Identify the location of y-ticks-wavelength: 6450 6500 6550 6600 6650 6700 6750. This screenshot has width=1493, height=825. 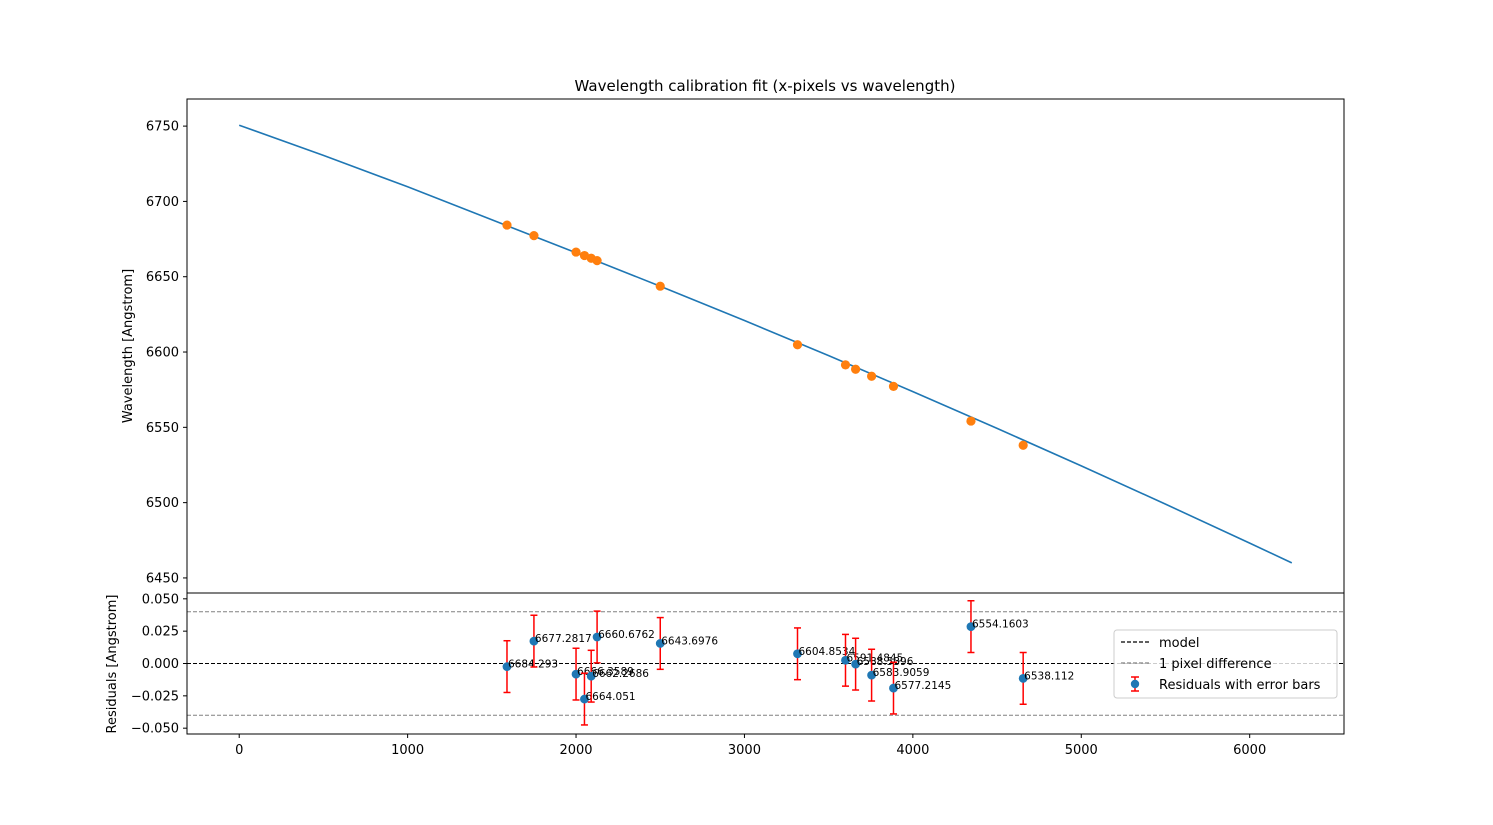
(166, 353).